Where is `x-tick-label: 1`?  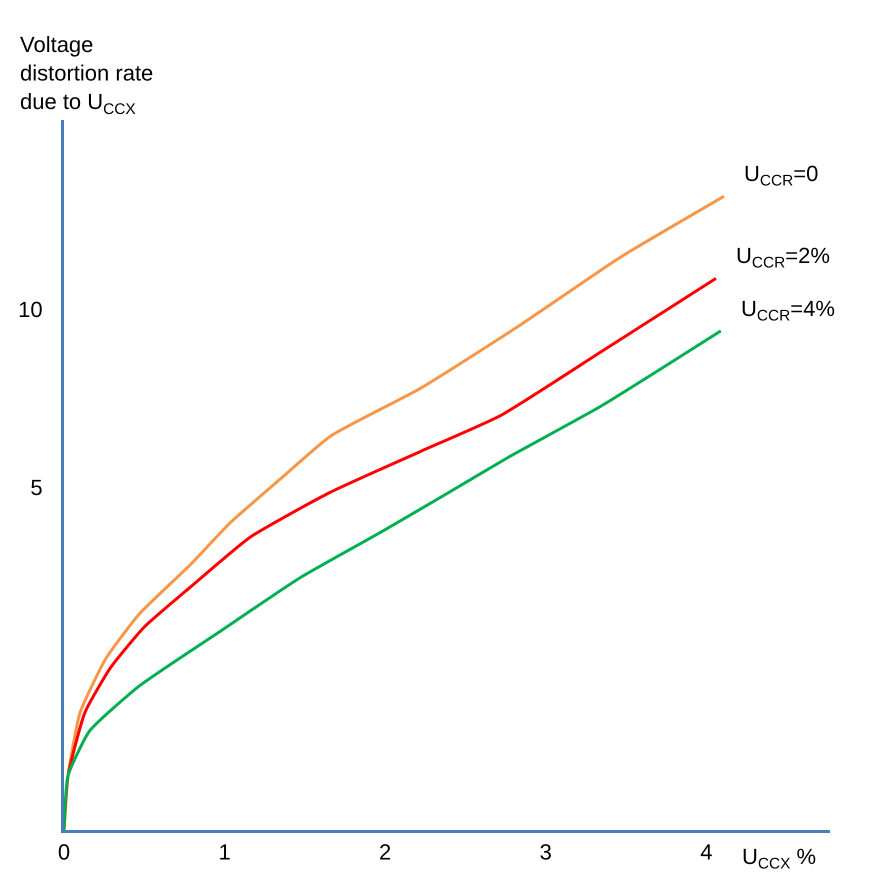 x-tick-label: 1 is located at coordinates (224, 851).